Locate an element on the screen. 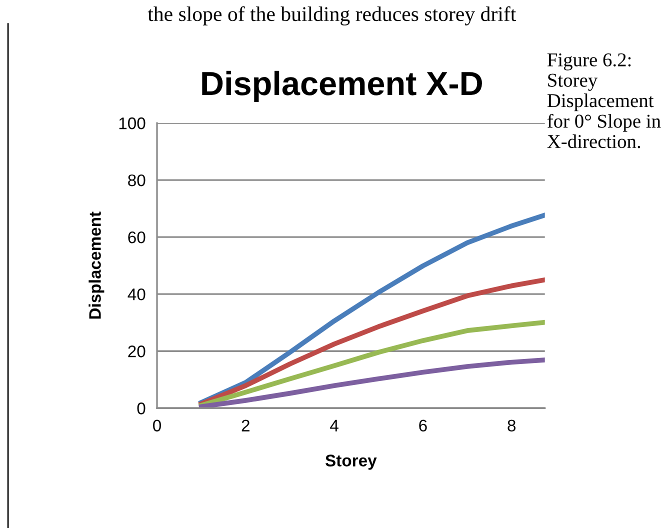 This screenshot has height=528, width=671. y-tick-label: 0 is located at coordinates (141, 408).